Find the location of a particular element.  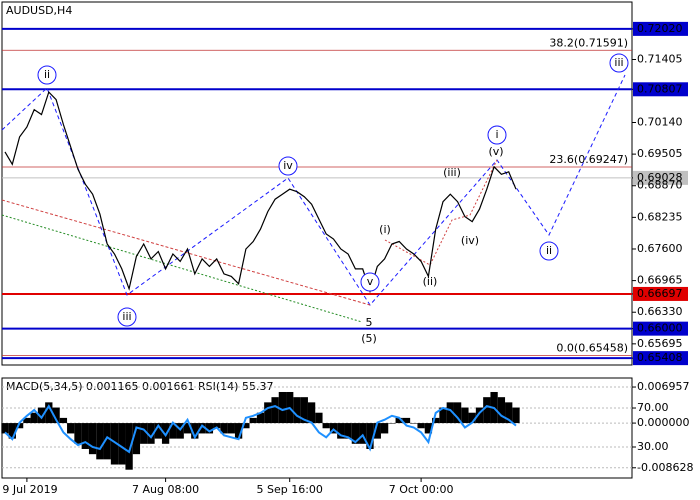

y-tick-label: 0.66697 is located at coordinates (660, 293).